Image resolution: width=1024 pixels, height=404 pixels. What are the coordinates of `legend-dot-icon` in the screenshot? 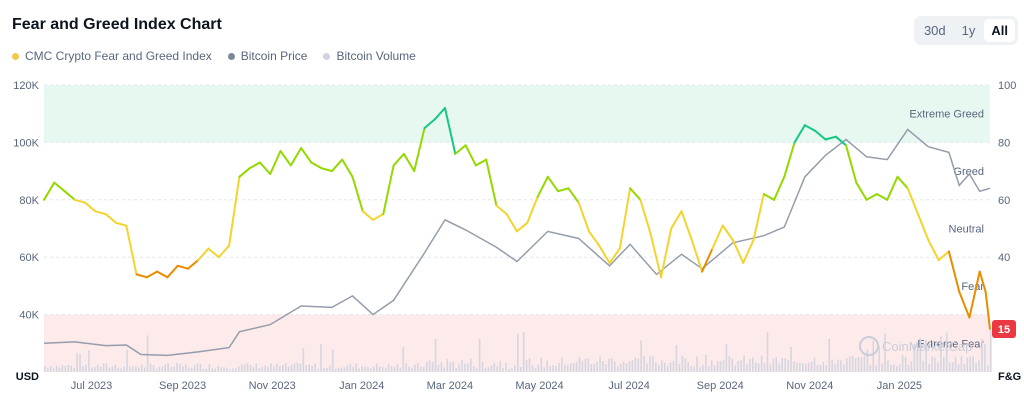 It's located at (231, 56).